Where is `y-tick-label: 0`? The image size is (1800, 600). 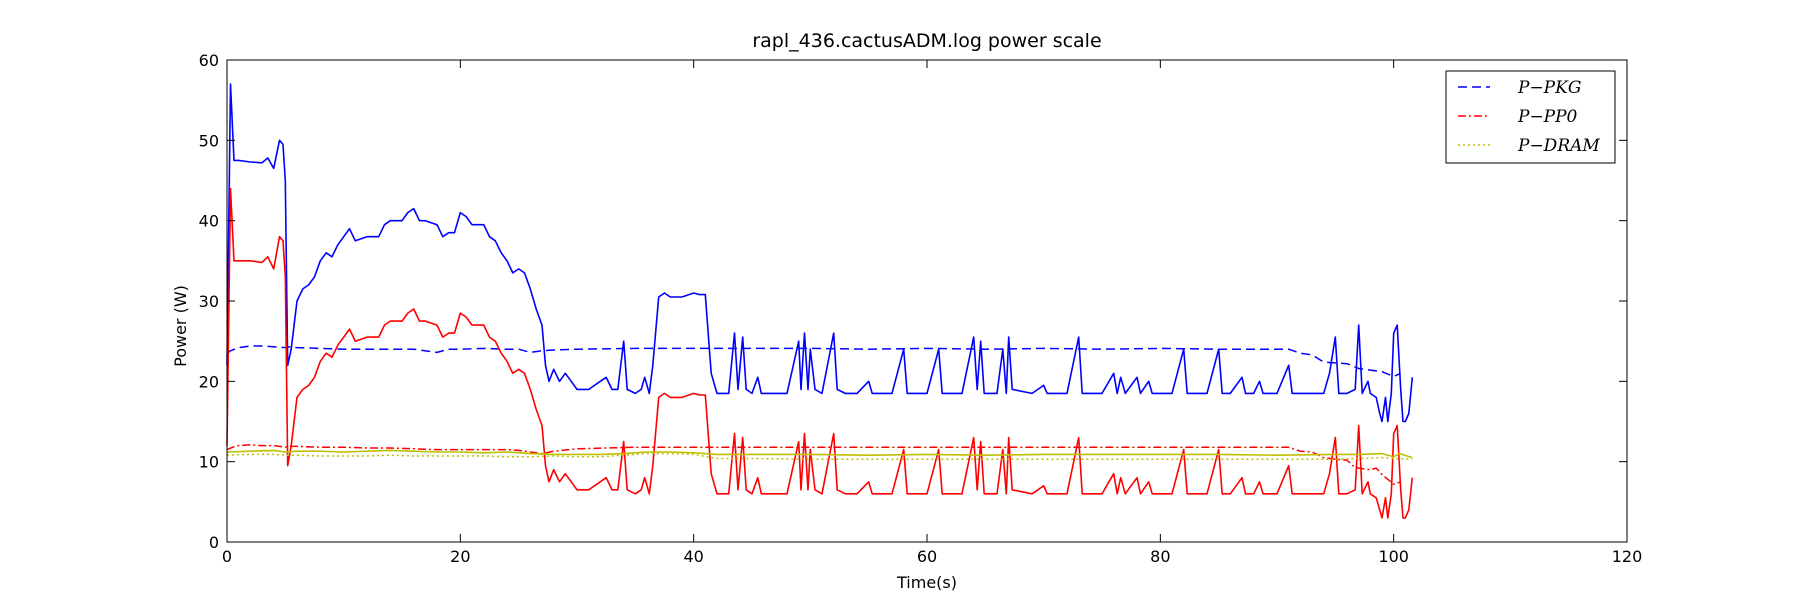
y-tick-label: 0 is located at coordinates (214, 542).